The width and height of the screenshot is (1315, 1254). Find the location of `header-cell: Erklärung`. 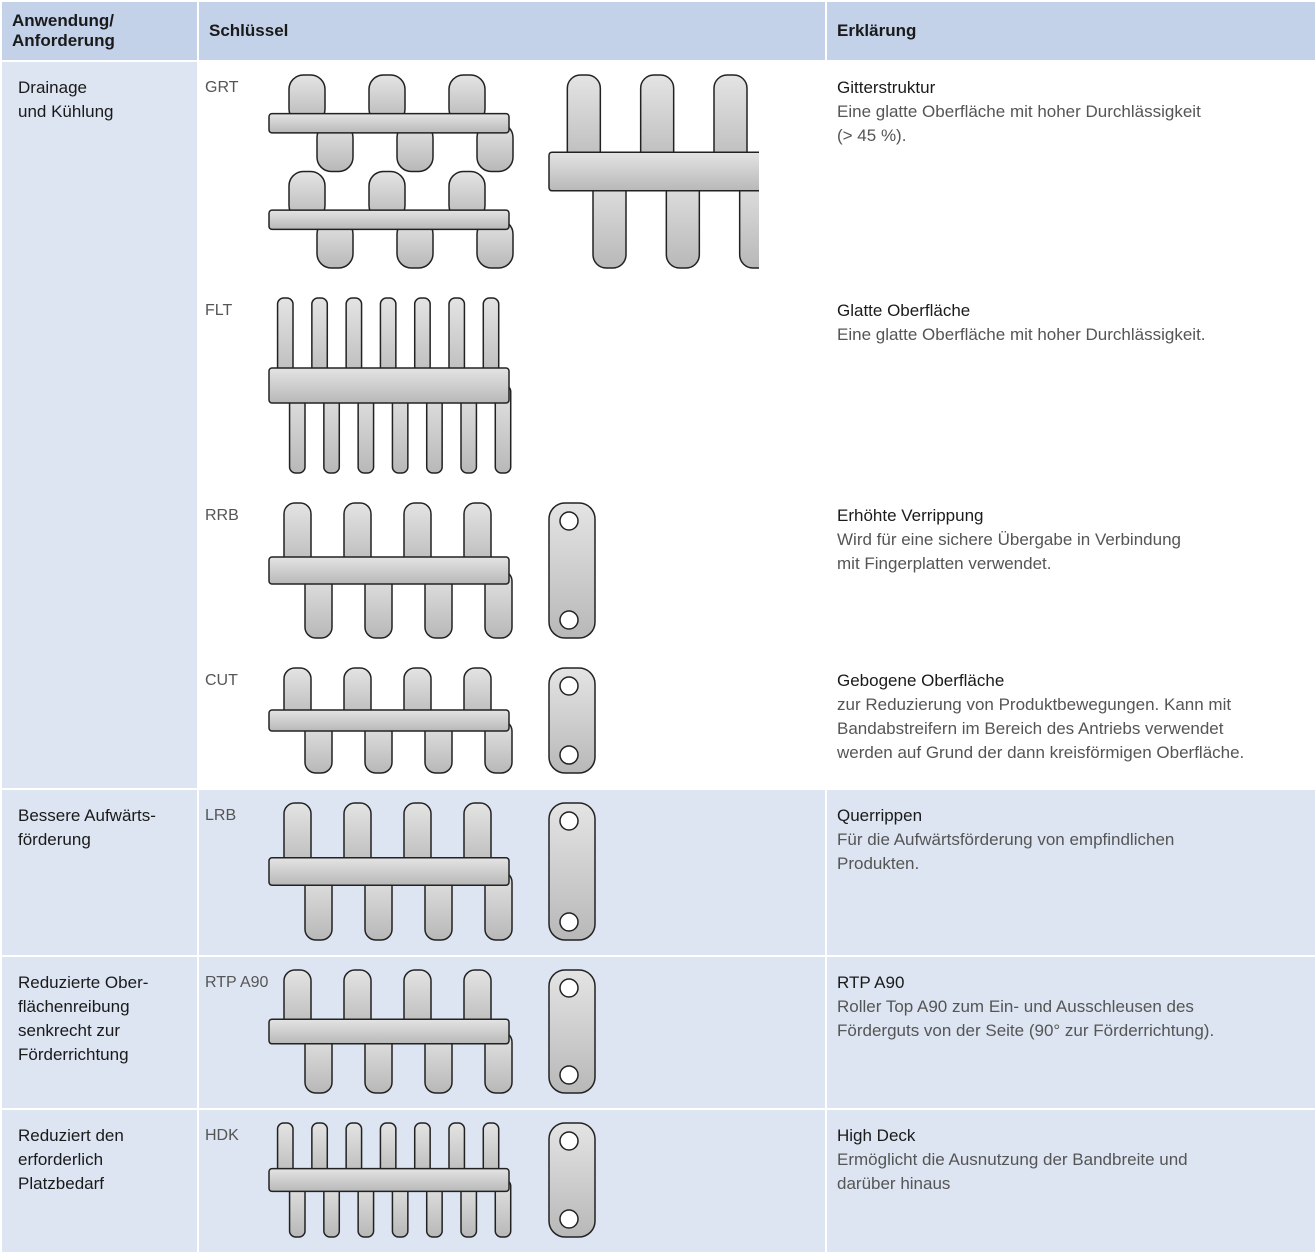

header-cell: Erklärung is located at coordinates (1070, 31).